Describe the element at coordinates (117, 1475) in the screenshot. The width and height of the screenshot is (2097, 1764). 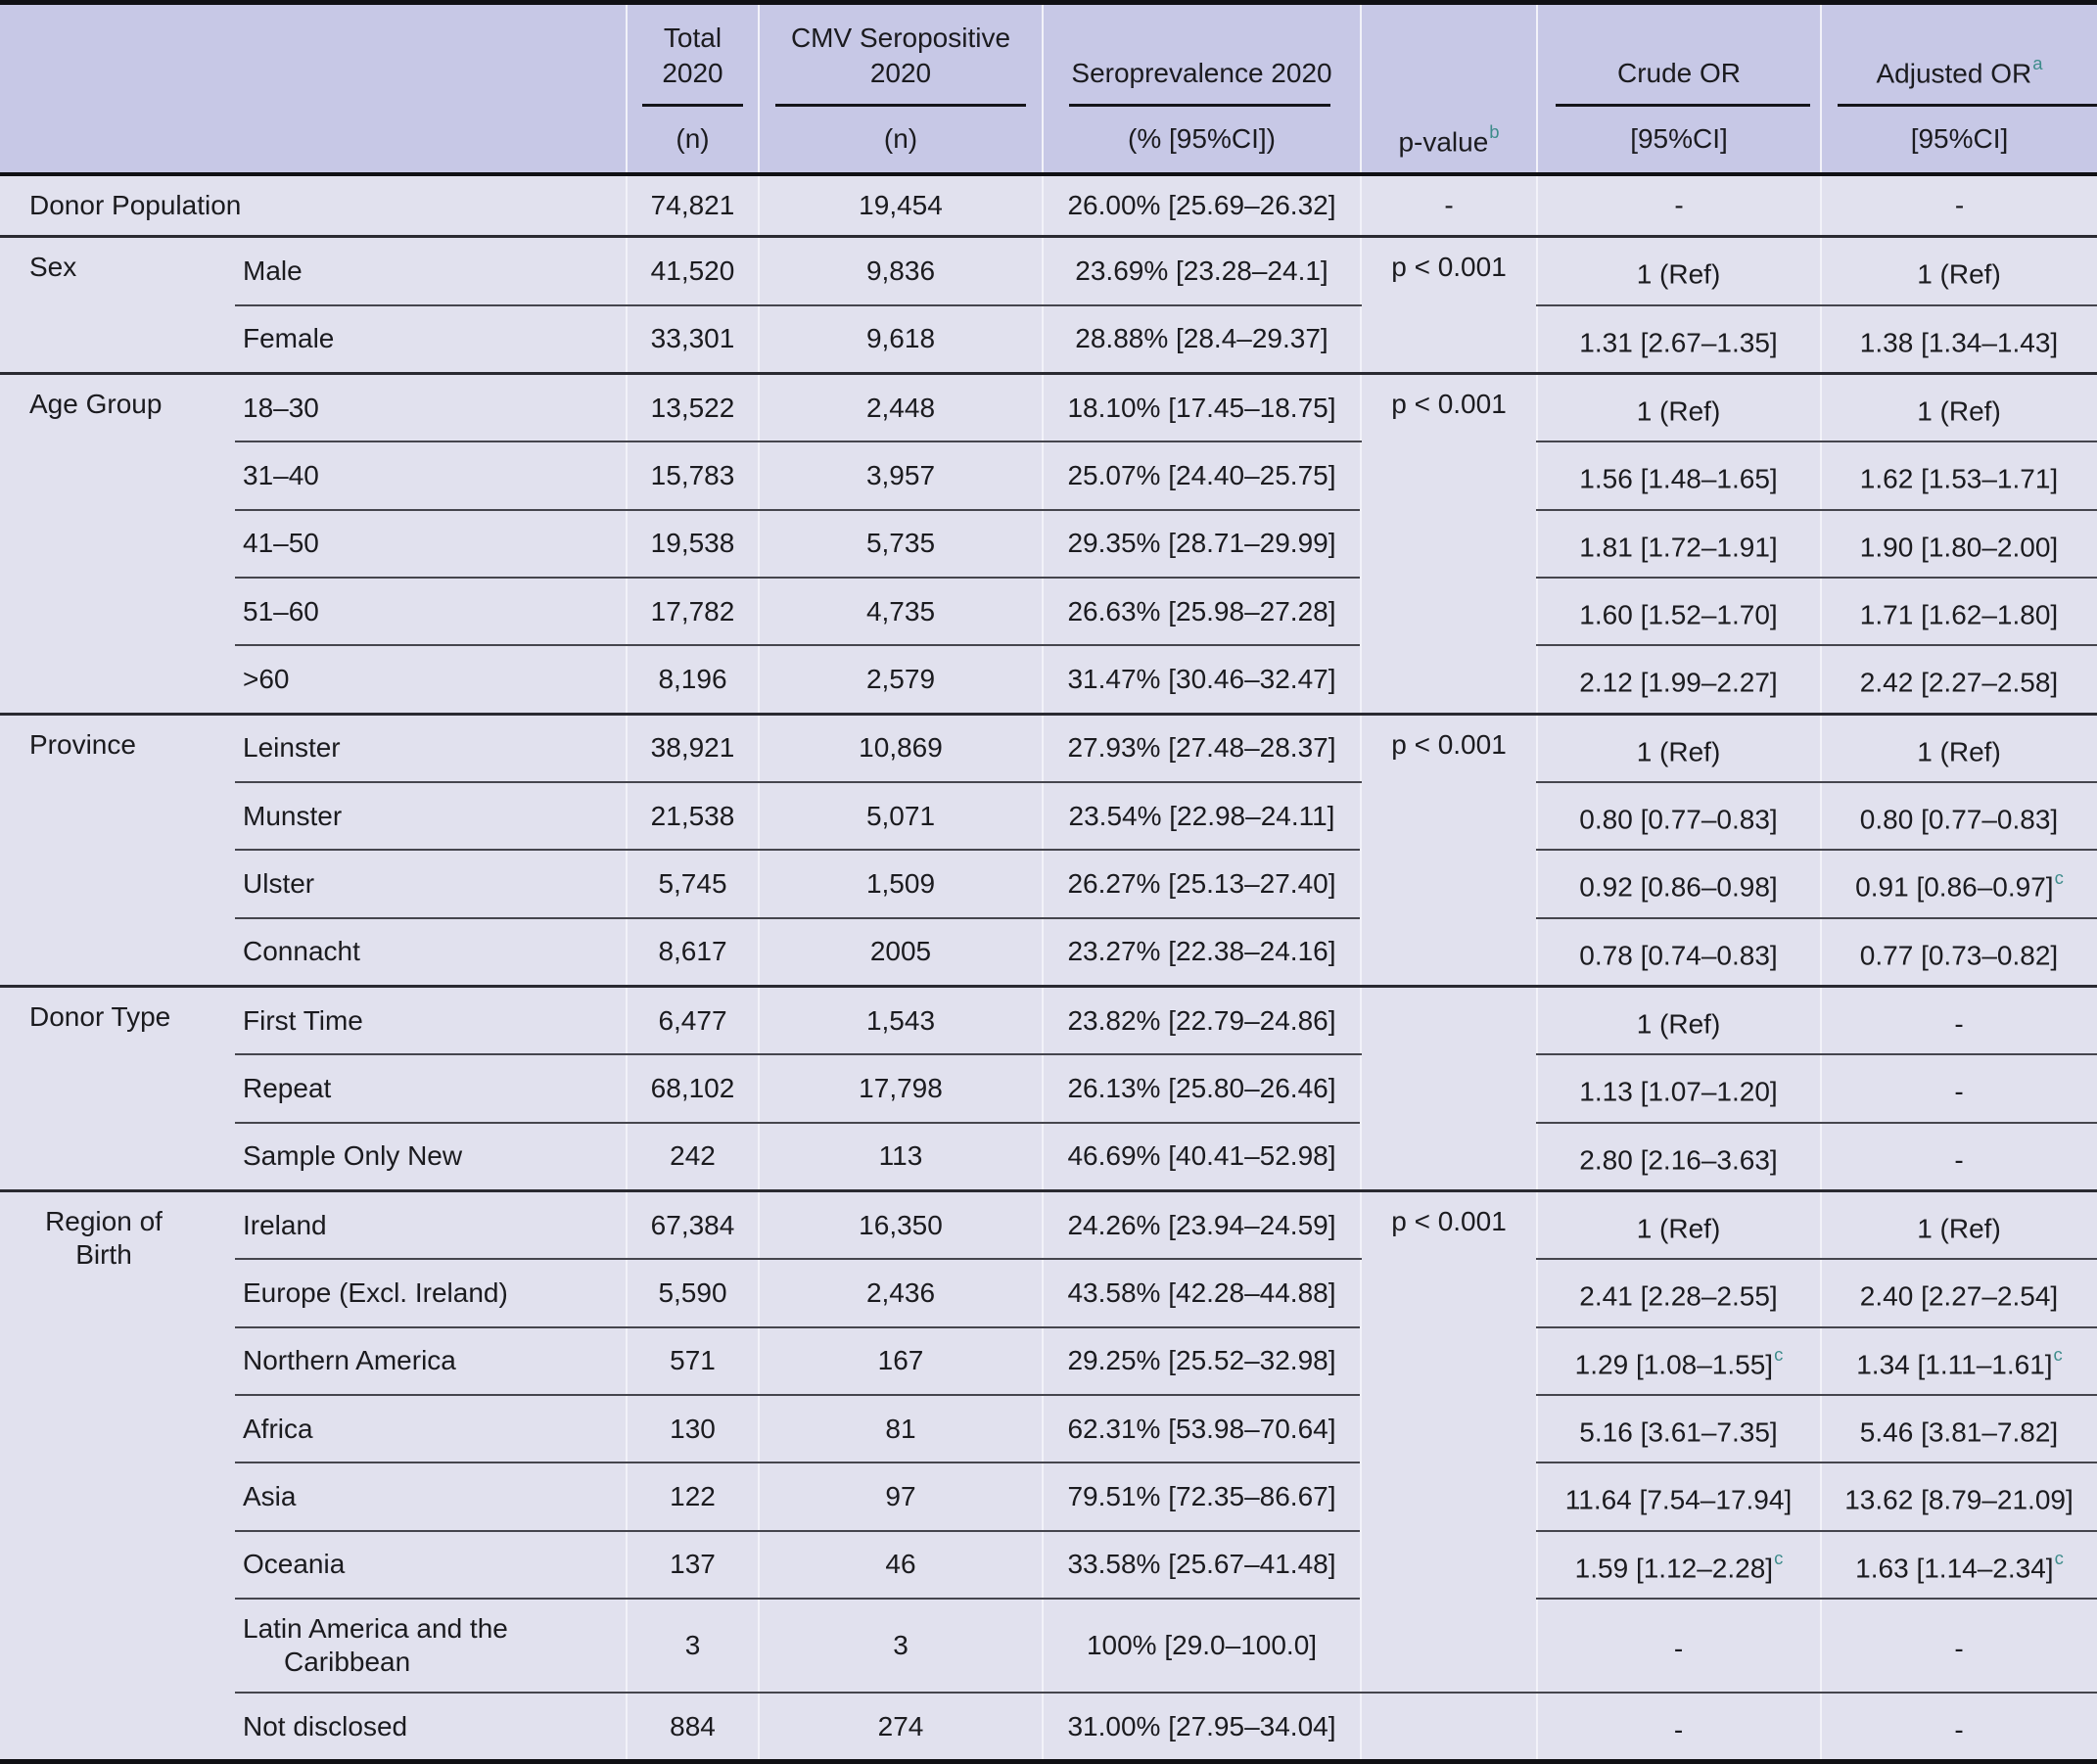
I see `group-label-region-of-birth: Region of Birth` at that location.